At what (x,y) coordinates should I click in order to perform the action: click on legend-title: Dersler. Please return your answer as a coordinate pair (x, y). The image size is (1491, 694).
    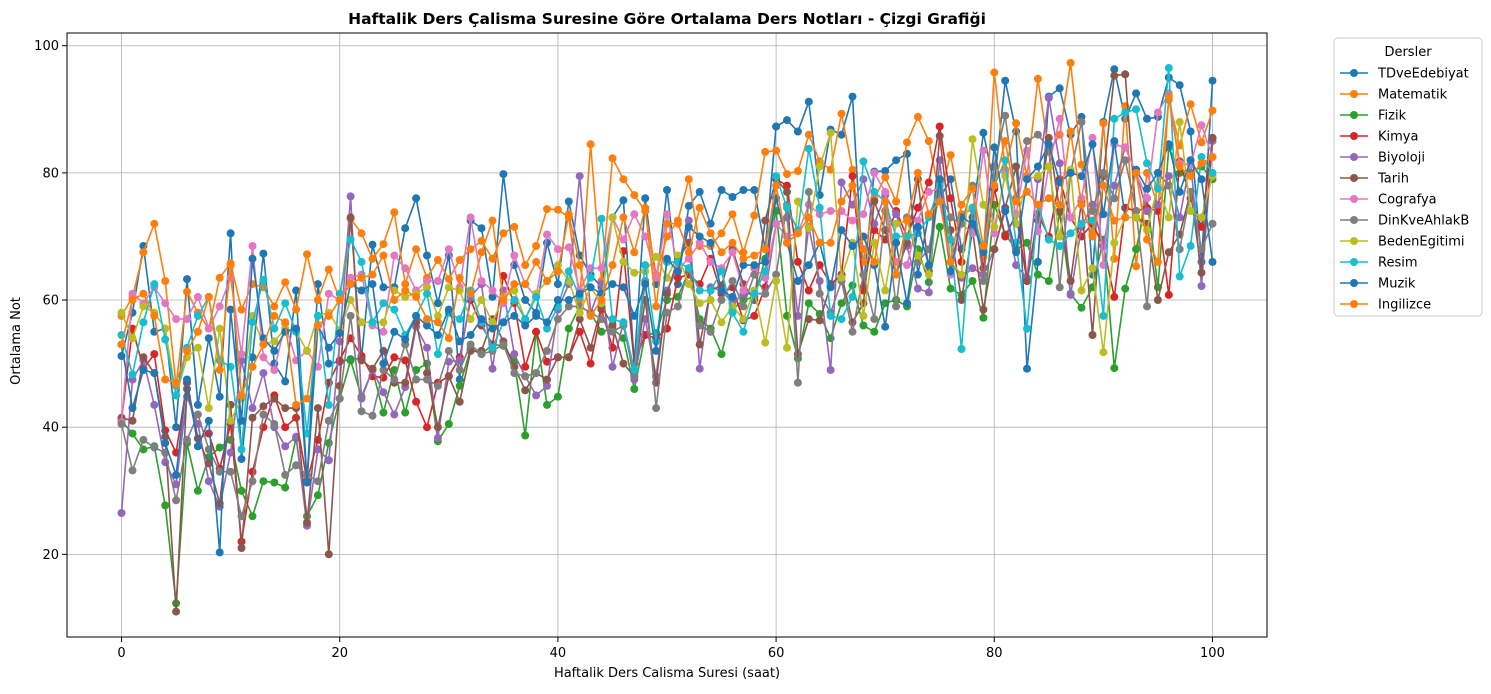
    Looking at the image, I should click on (1408, 52).